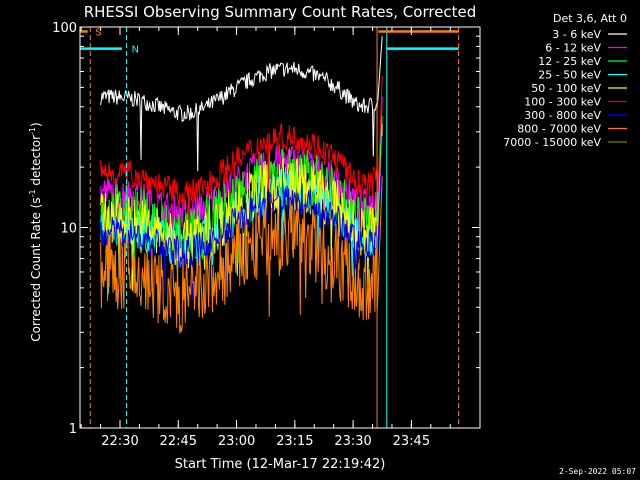  What do you see at coordinates (68, 229) in the screenshot?
I see `y-tick-label-1: 10` at bounding box center [68, 229].